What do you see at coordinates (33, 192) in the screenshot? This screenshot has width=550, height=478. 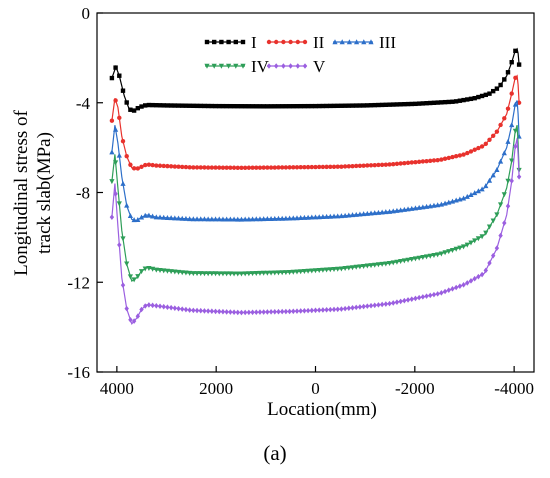 I see `y-axis-title: Longitudinal stress of track slab(MPa)` at bounding box center [33, 192].